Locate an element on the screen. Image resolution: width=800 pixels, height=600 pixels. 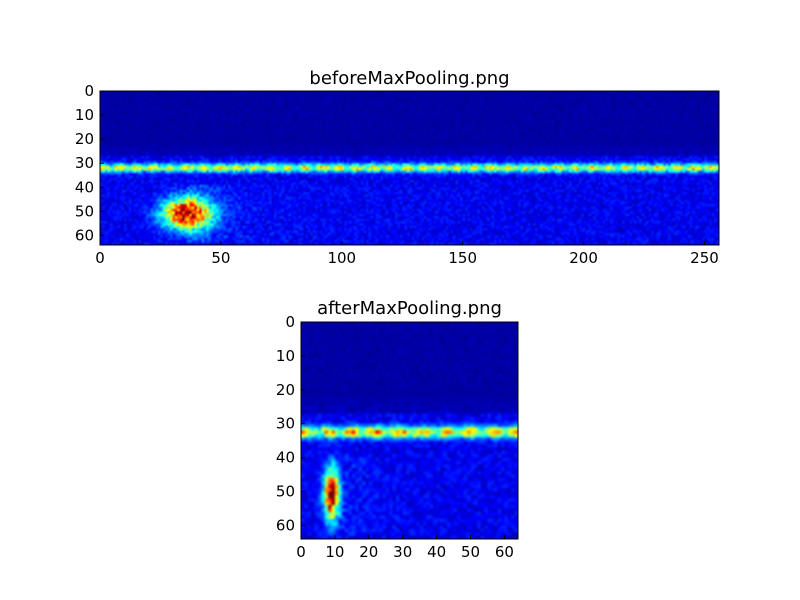
x-tick-label: 20 is located at coordinates (368, 552).